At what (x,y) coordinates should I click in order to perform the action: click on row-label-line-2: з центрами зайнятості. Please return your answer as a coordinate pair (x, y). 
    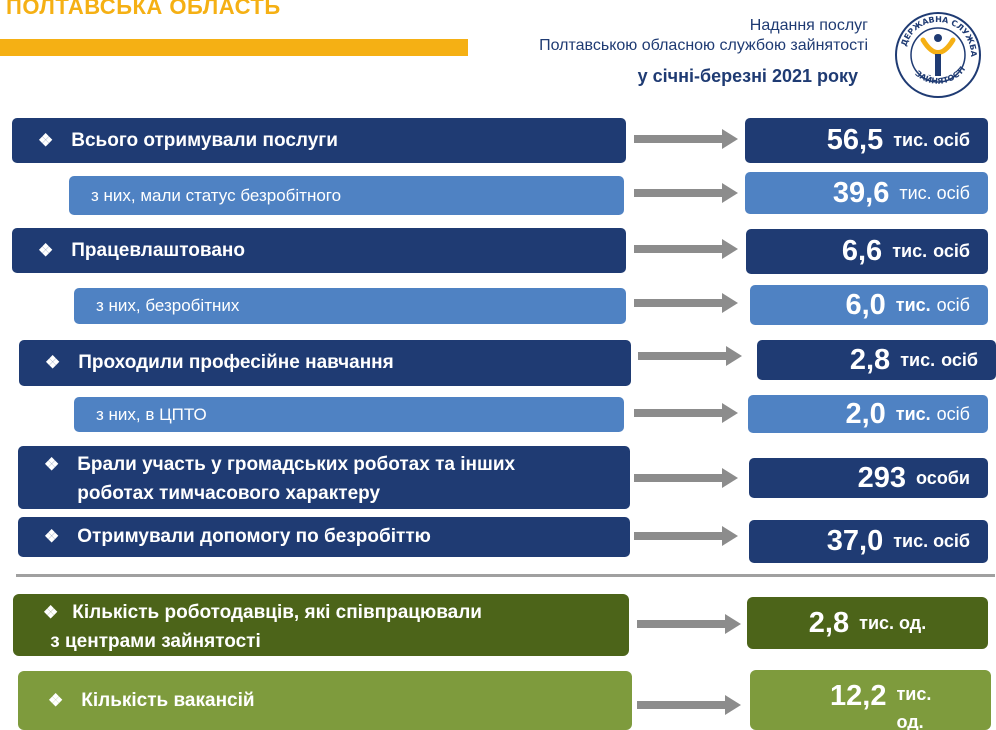
    Looking at the image, I should click on (155, 641).